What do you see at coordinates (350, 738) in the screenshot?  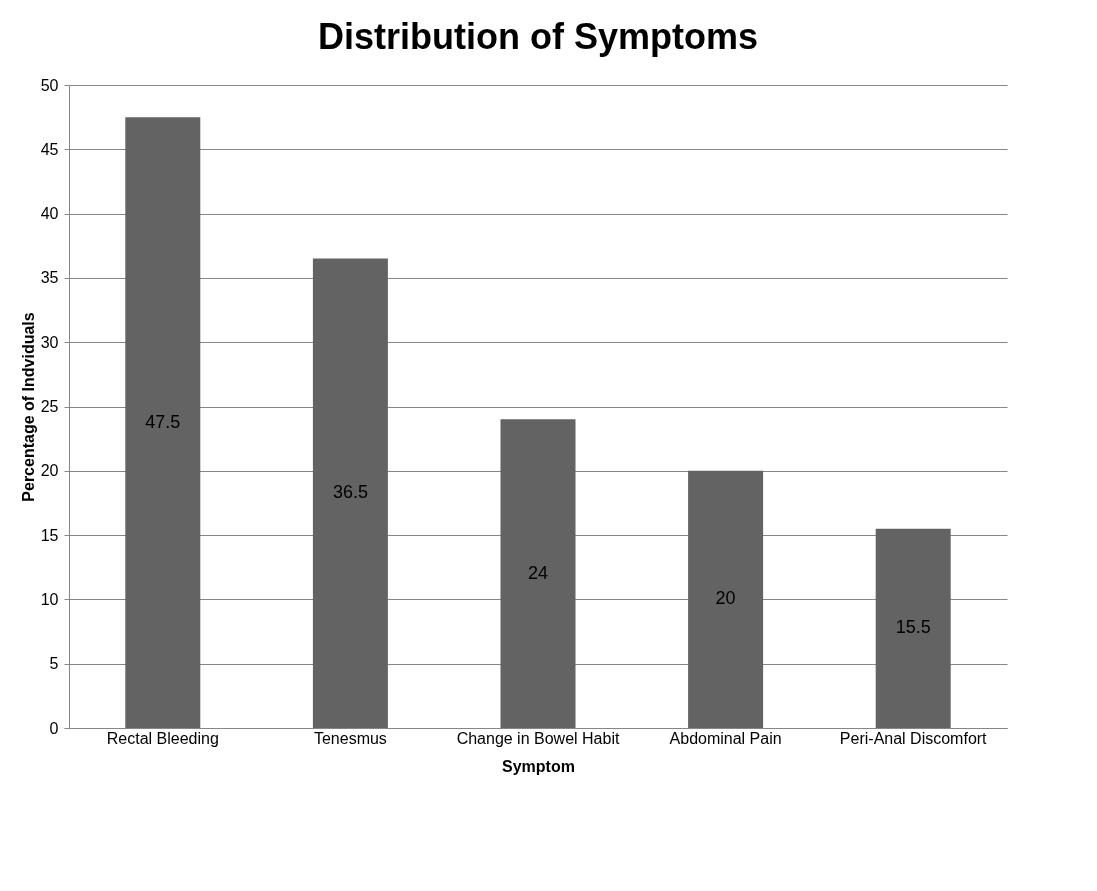 I see `x-tick-label: Tenesmus` at bounding box center [350, 738].